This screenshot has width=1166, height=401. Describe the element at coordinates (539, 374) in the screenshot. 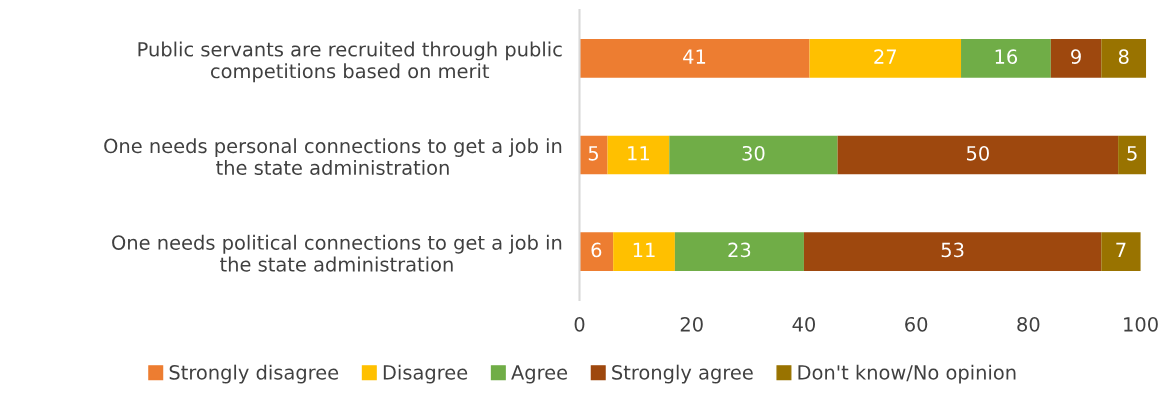

I see `legend-label: Agree` at that location.